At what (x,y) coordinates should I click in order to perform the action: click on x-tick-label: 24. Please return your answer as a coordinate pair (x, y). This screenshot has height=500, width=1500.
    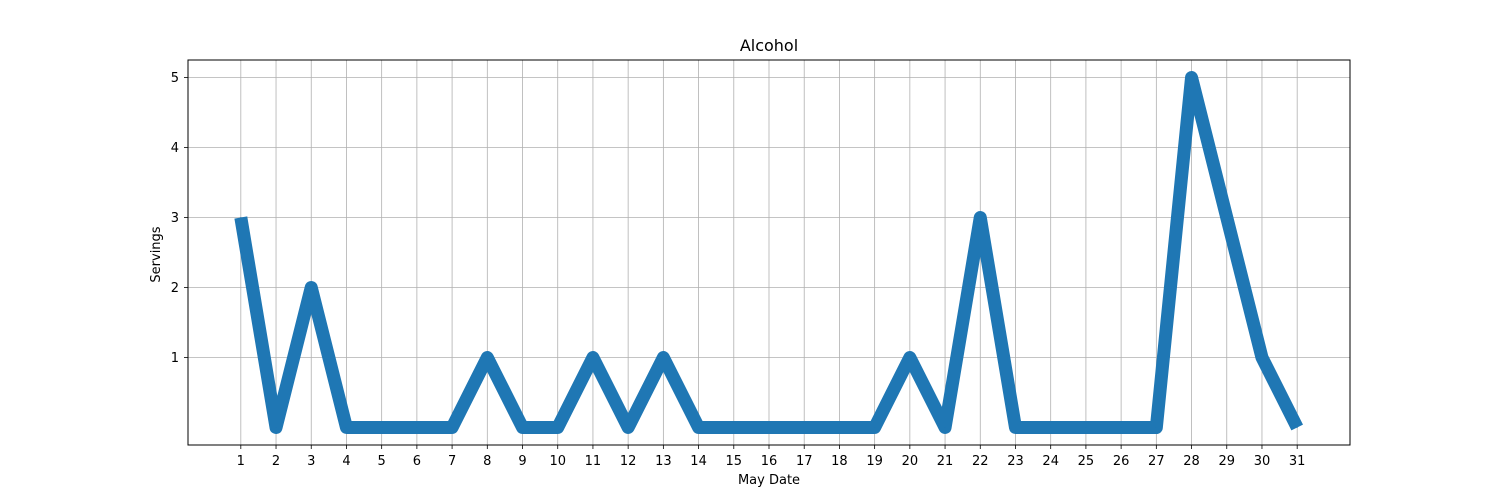
    Looking at the image, I should click on (1050, 461).